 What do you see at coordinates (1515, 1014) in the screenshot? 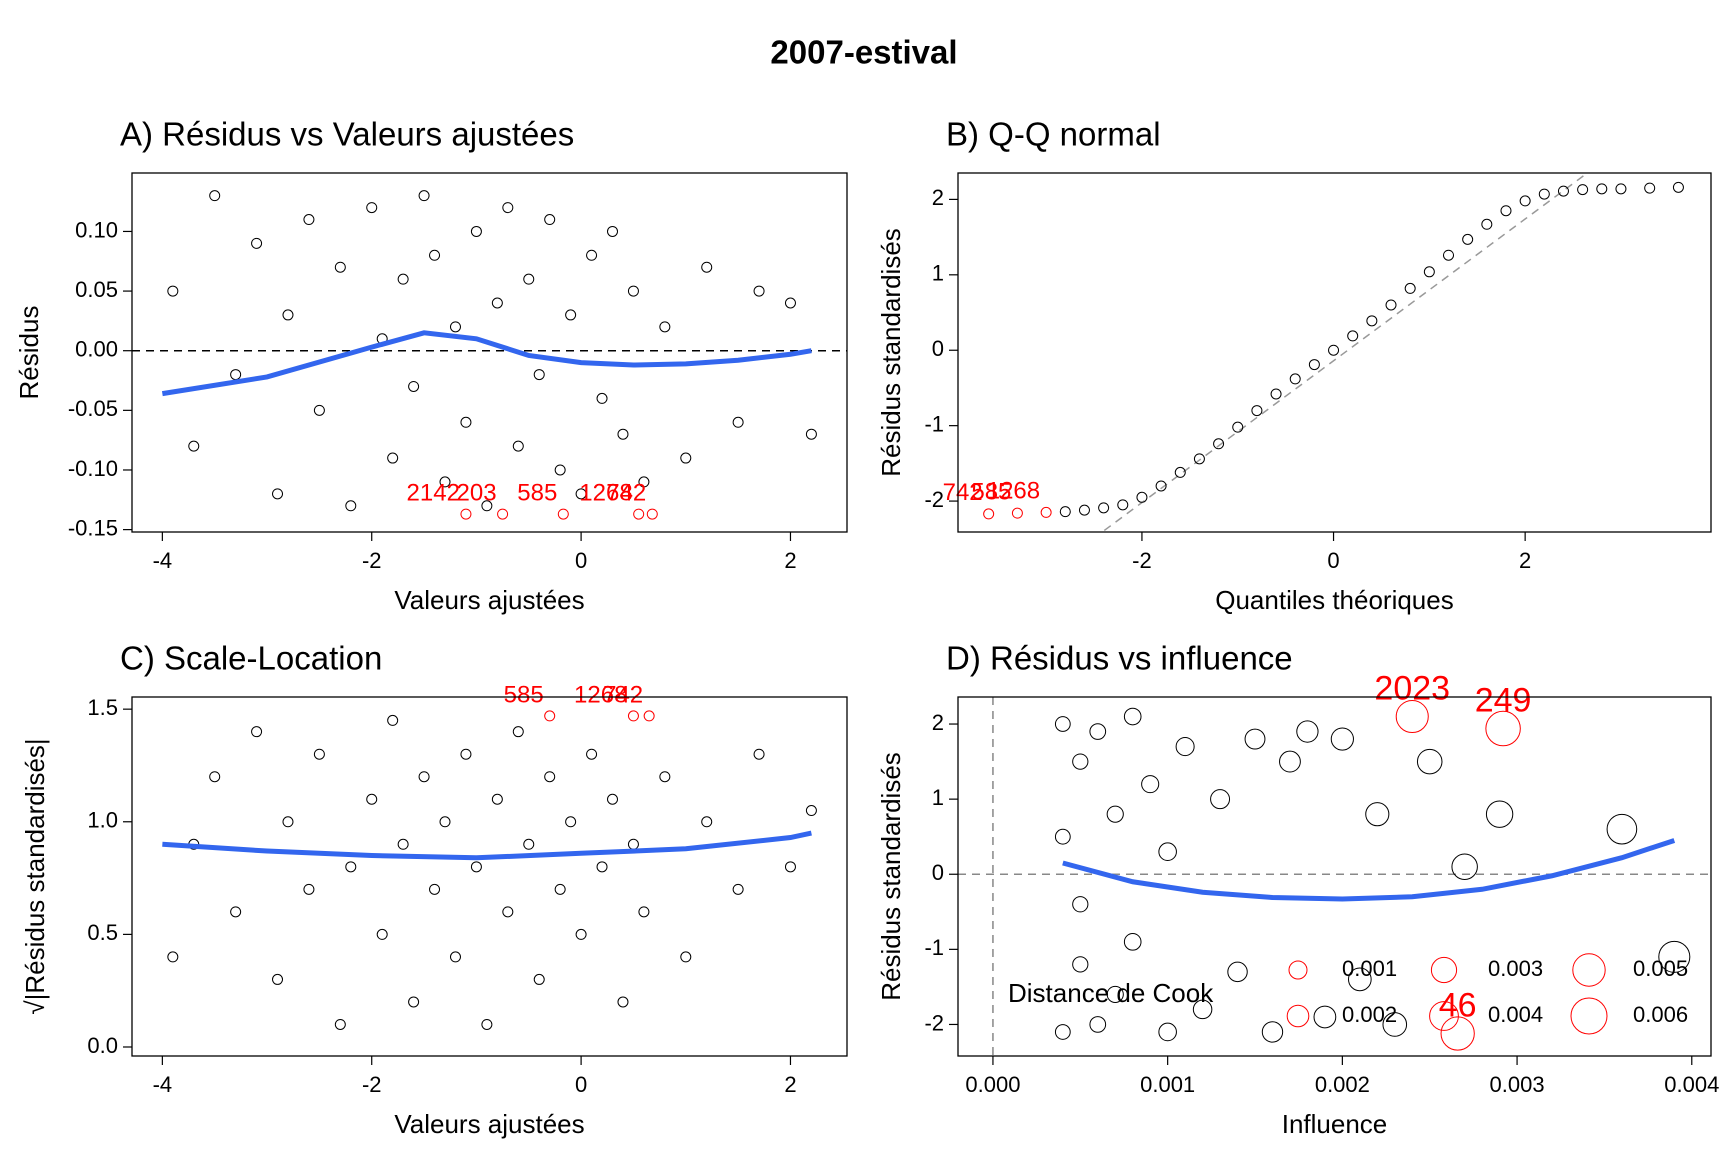
I see `legend-label: 0.004` at bounding box center [1515, 1014].